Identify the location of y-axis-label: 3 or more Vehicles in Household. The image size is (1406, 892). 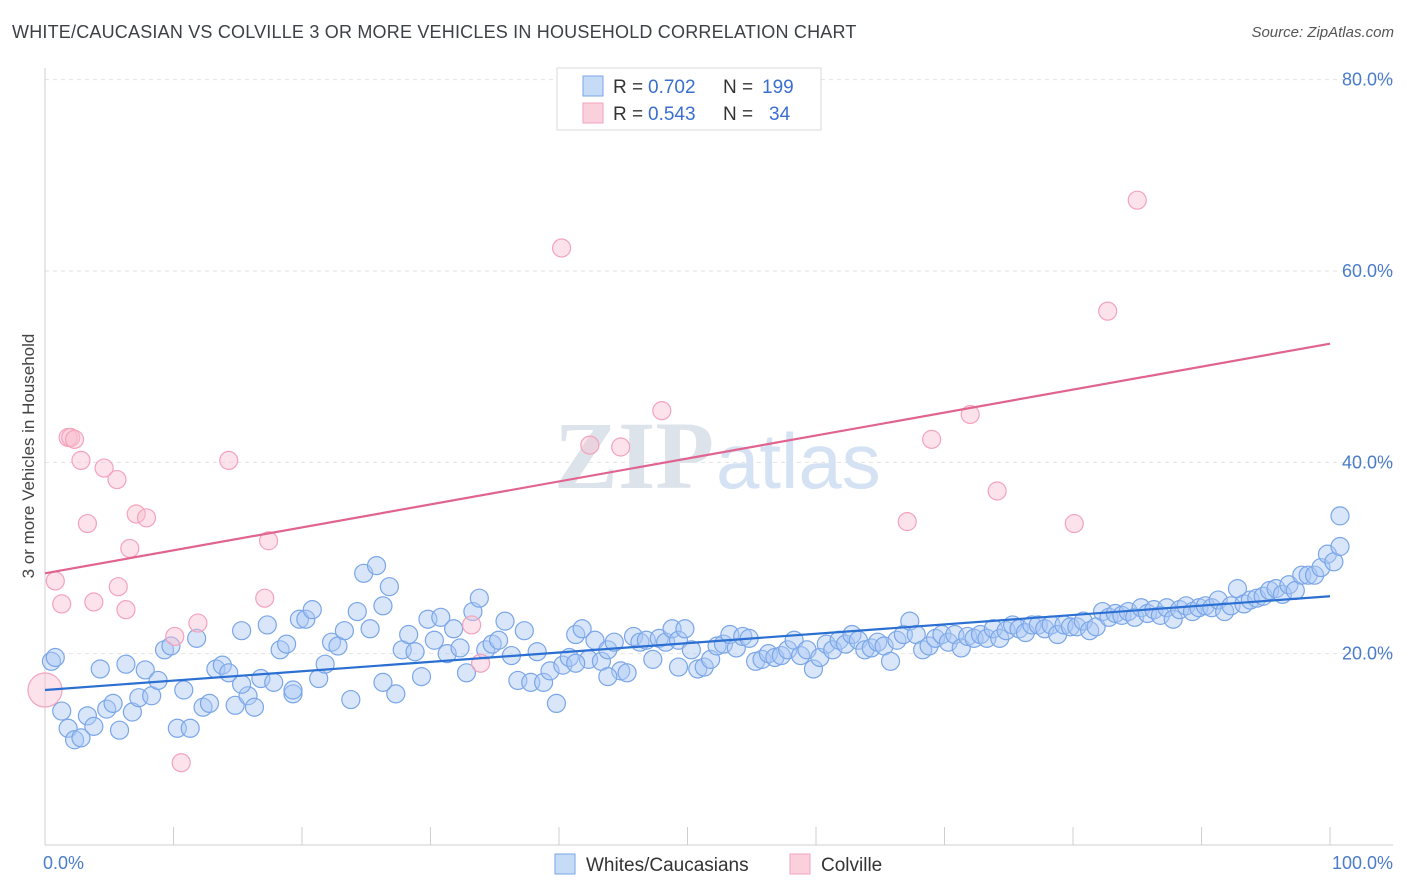
(28, 456).